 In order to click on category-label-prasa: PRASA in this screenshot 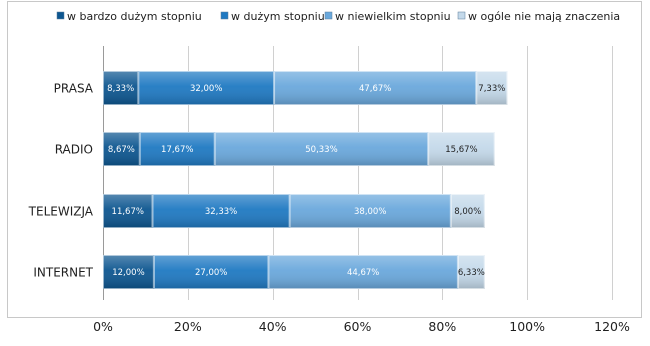, I will do `click(74, 89)`.